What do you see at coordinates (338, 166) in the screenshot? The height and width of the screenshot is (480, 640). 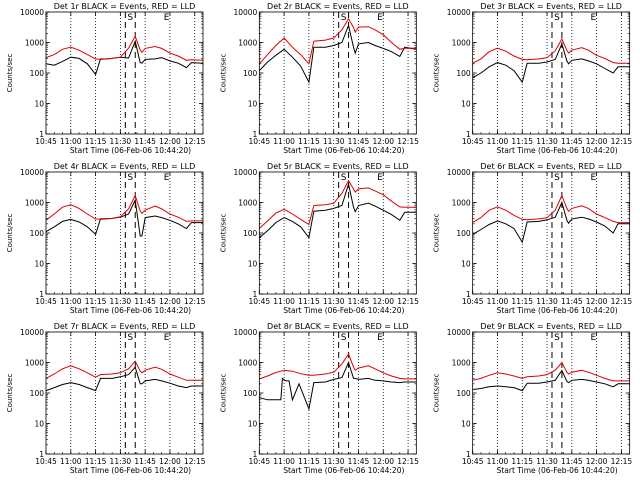 I see `panel-title: Det 5r BLACK = Events, RED = LLD` at bounding box center [338, 166].